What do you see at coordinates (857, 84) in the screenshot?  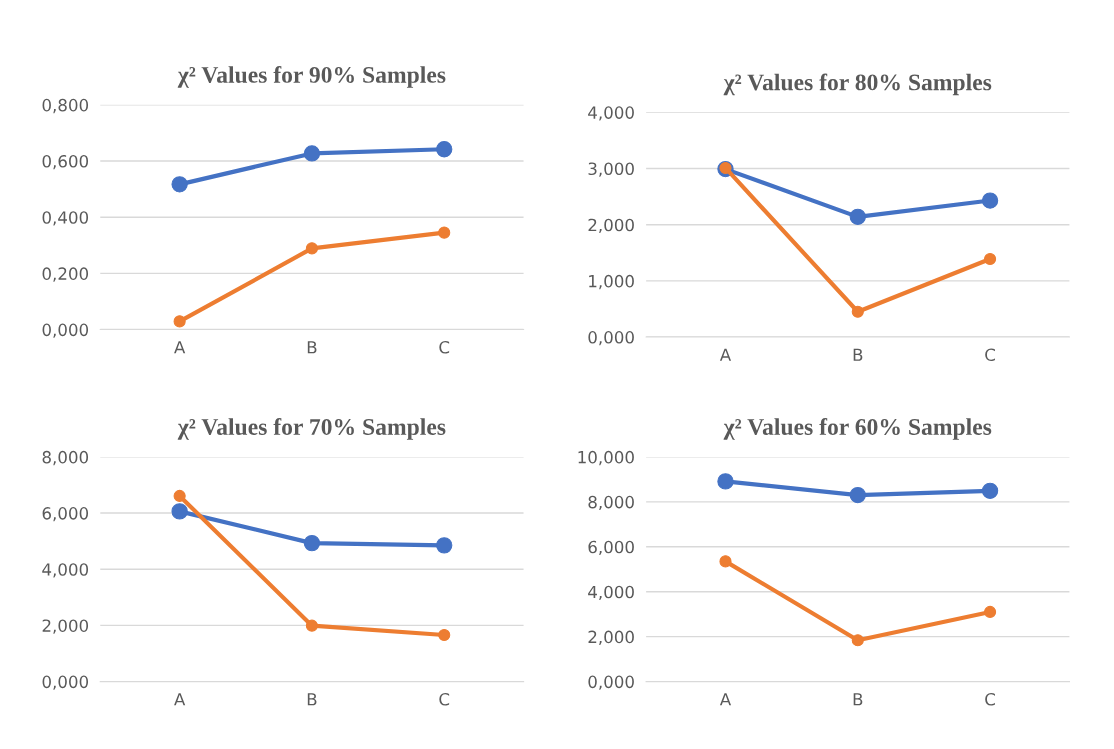 I see `chart-title: χ² Values for 80% Samples` at bounding box center [857, 84].